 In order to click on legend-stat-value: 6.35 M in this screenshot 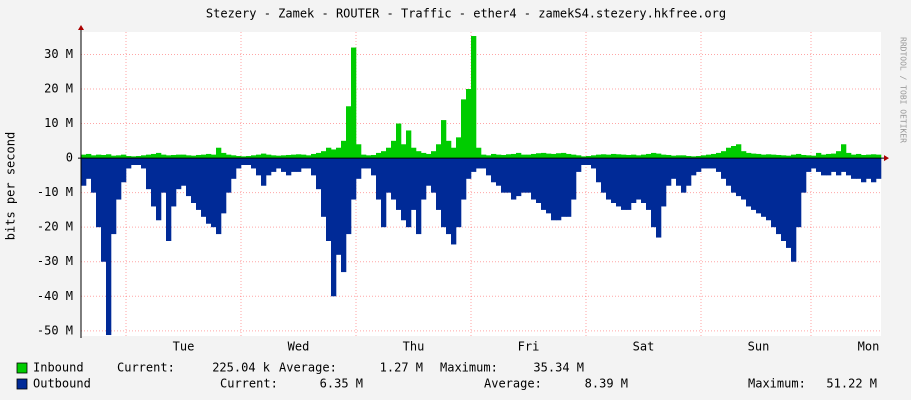, I will do `click(341, 384)`.